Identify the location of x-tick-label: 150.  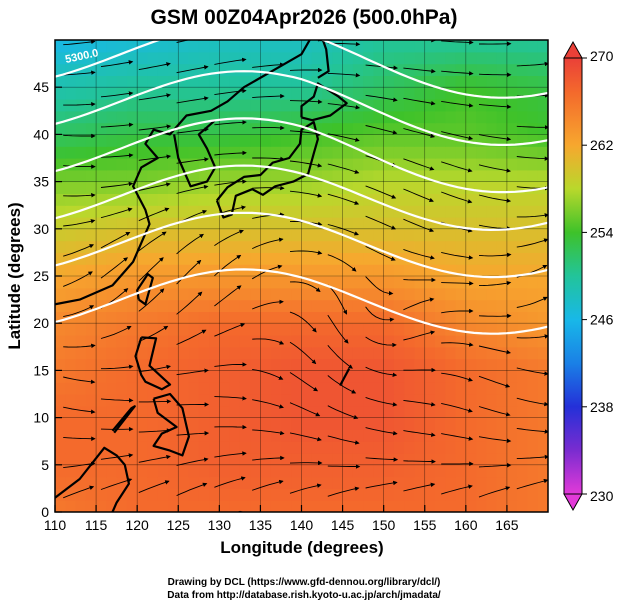
(384, 525).